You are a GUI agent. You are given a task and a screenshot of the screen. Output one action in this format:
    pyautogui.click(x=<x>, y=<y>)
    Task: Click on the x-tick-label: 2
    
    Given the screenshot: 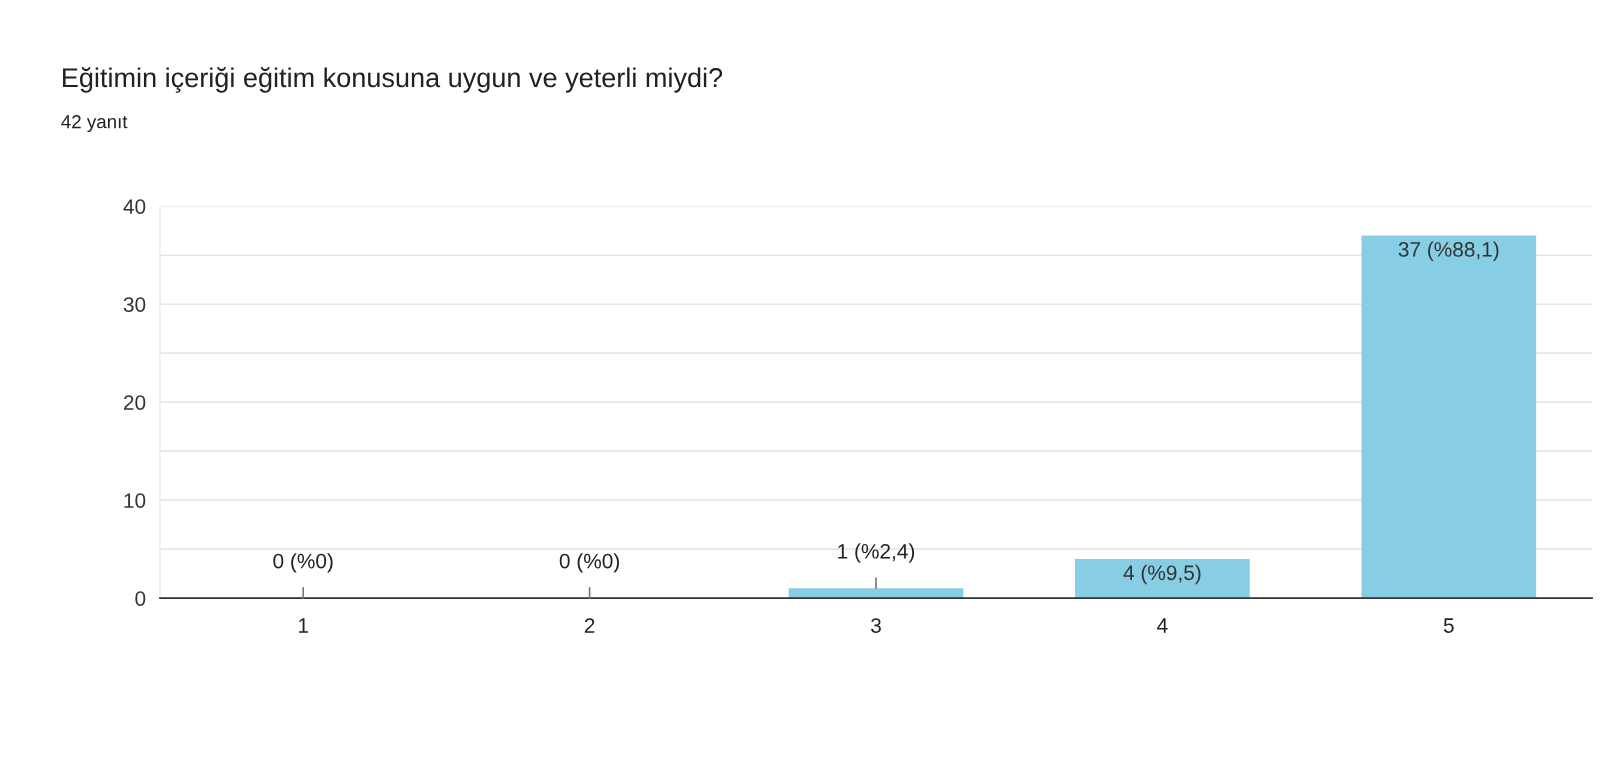 What is the action you would take?
    pyautogui.click(x=589, y=625)
    